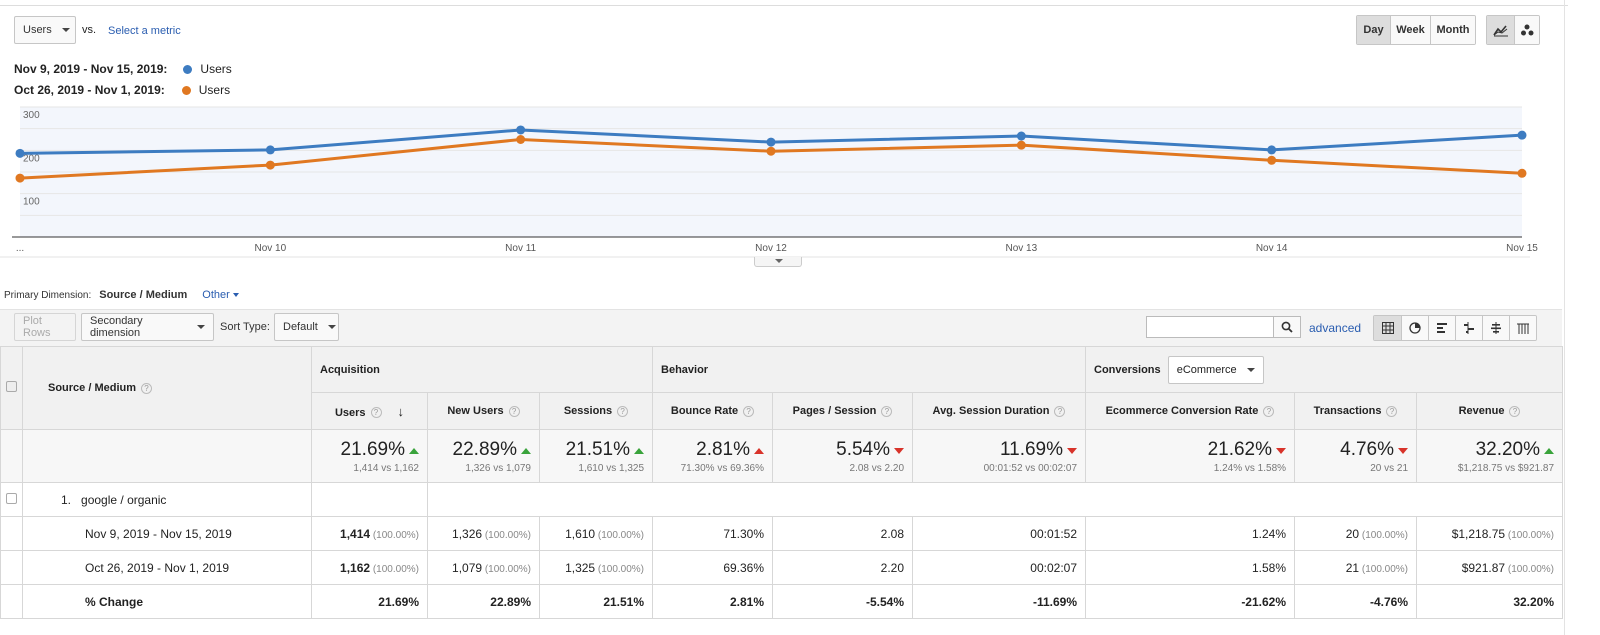 The width and height of the screenshot is (1600, 635). Describe the element at coordinates (1367, 449) in the screenshot. I see `summary-percent: 4.76%` at that location.